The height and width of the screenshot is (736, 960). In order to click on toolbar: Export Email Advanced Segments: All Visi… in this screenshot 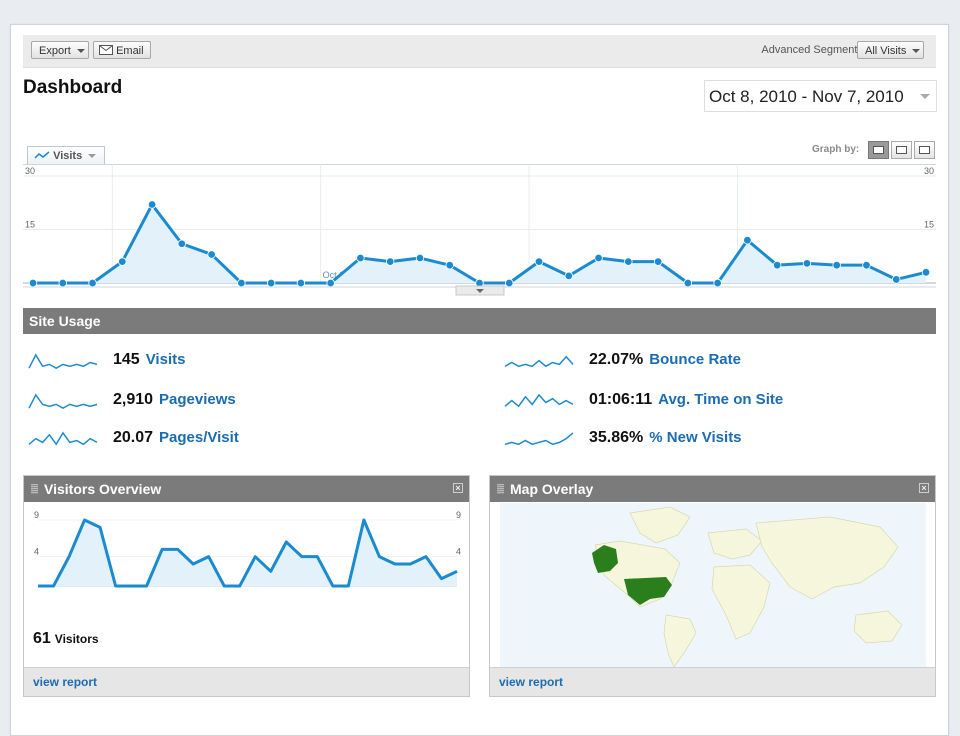, I will do `click(479, 51)`.